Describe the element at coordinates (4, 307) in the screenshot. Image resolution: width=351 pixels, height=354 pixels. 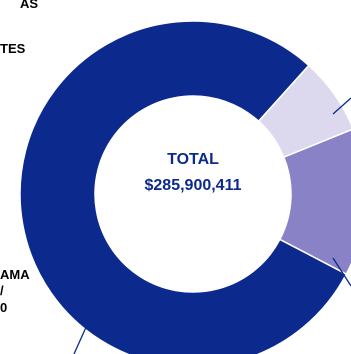
I see `label-fragment-zero: 0` at that location.